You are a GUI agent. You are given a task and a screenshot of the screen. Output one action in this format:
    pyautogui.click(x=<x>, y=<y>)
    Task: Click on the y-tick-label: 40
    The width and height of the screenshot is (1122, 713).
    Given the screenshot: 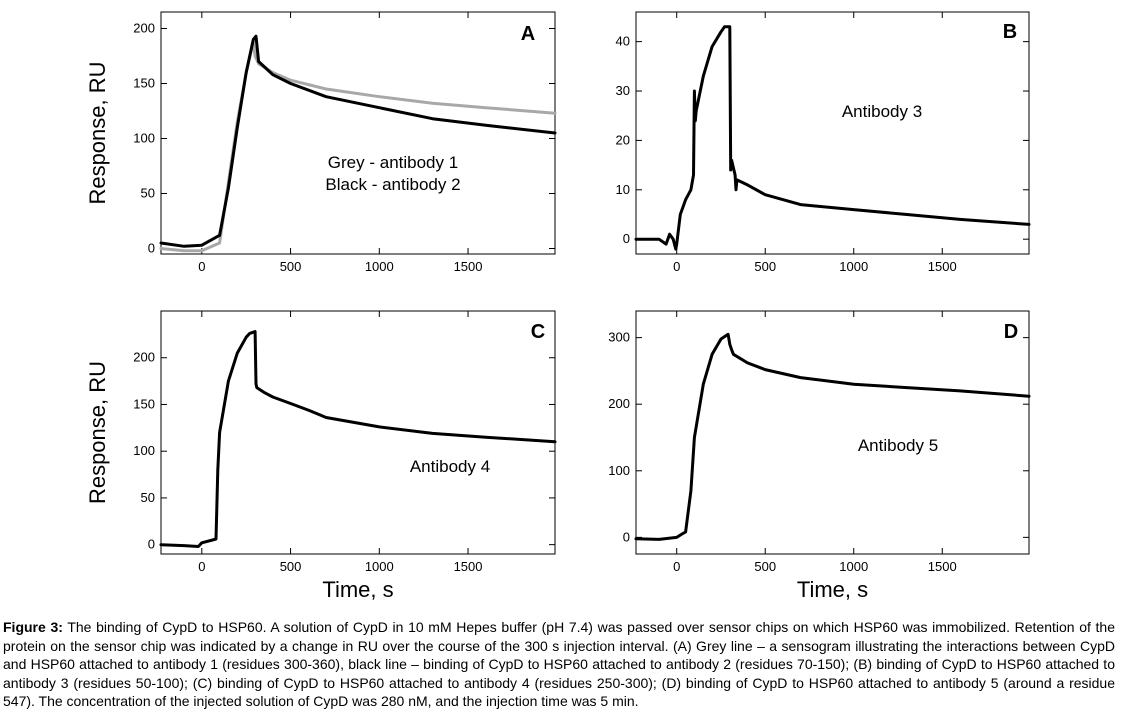 What is the action you would take?
    pyautogui.click(x=623, y=41)
    